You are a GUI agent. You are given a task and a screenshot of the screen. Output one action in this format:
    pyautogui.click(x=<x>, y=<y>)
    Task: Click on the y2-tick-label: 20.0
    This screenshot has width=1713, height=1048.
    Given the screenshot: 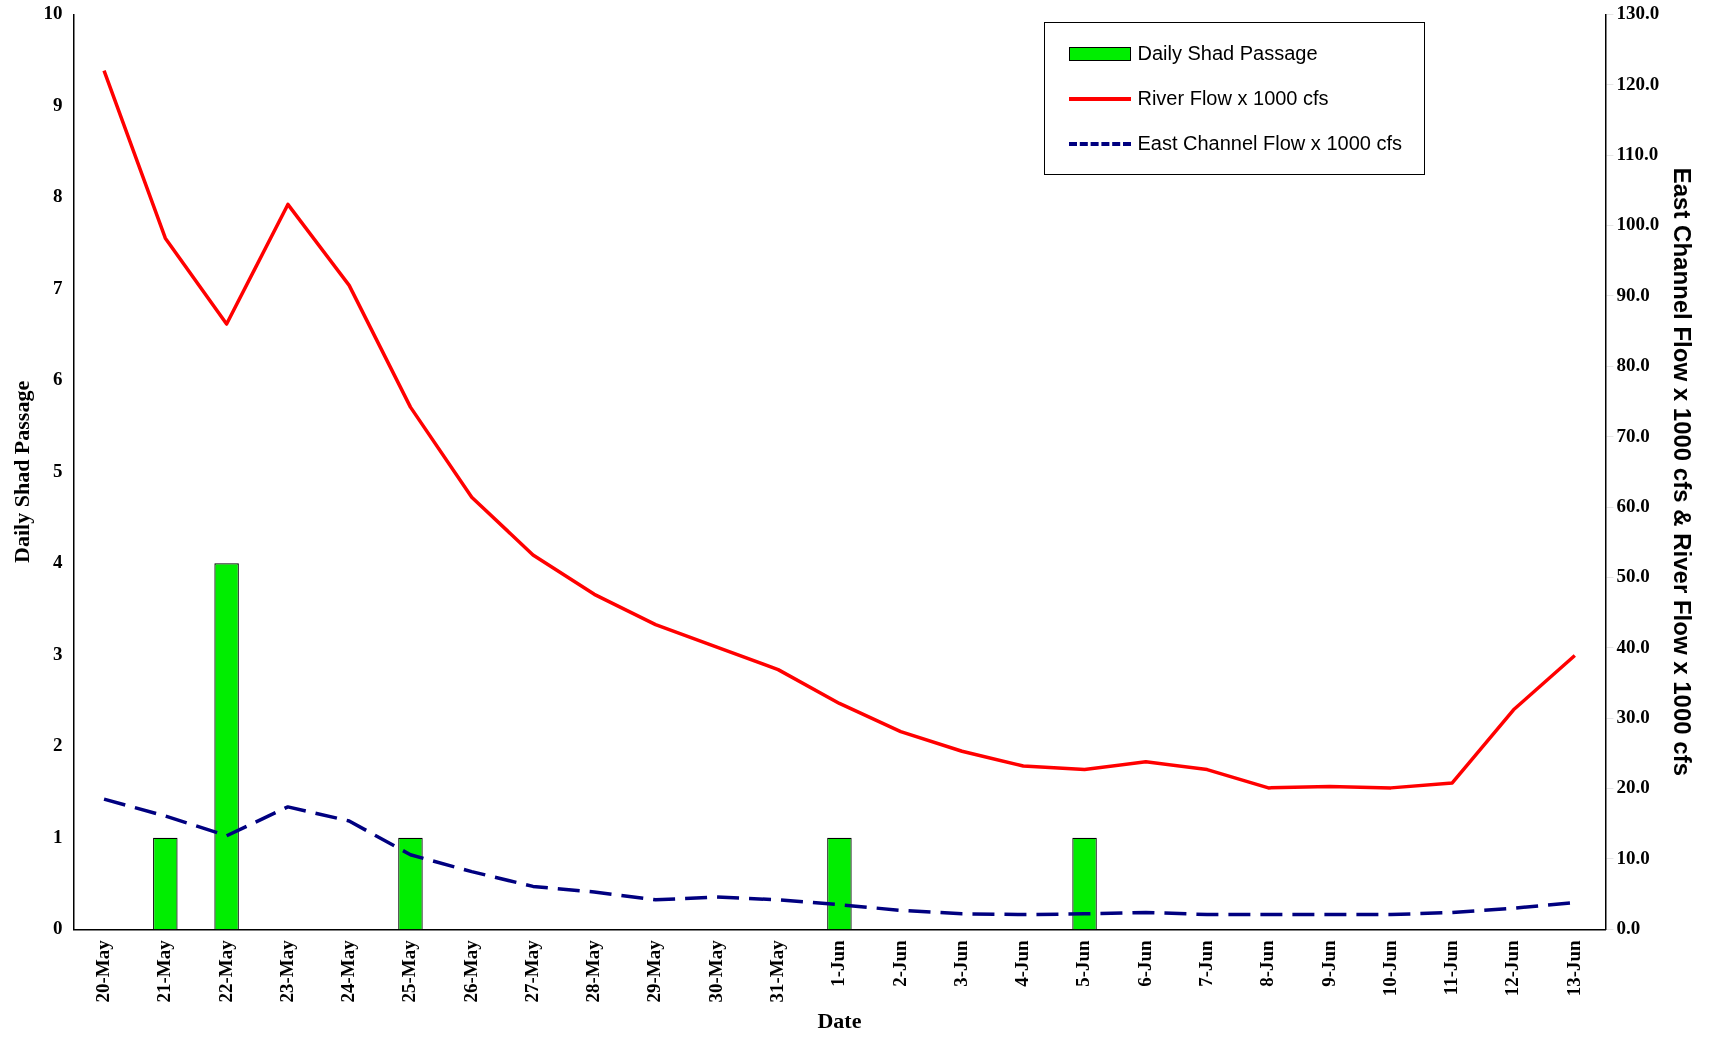 What is the action you would take?
    pyautogui.click(x=1633, y=787)
    